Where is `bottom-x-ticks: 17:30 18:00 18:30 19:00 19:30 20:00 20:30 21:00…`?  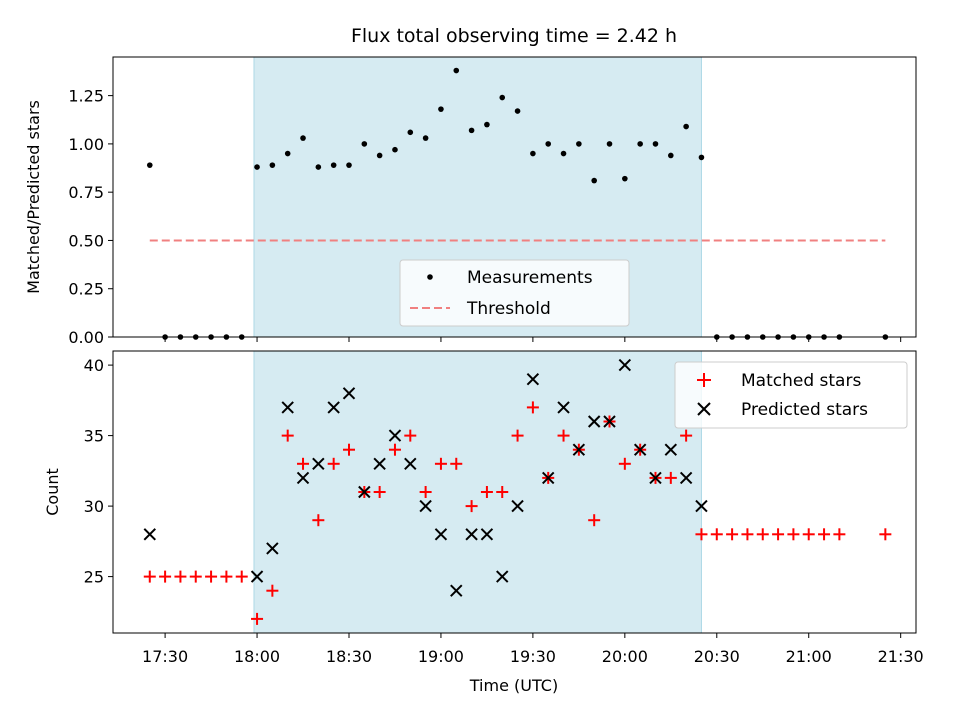
bottom-x-ticks: 17:30 18:00 18:30 19:00 19:30 20:00 20:30 21:00… is located at coordinates (533, 649).